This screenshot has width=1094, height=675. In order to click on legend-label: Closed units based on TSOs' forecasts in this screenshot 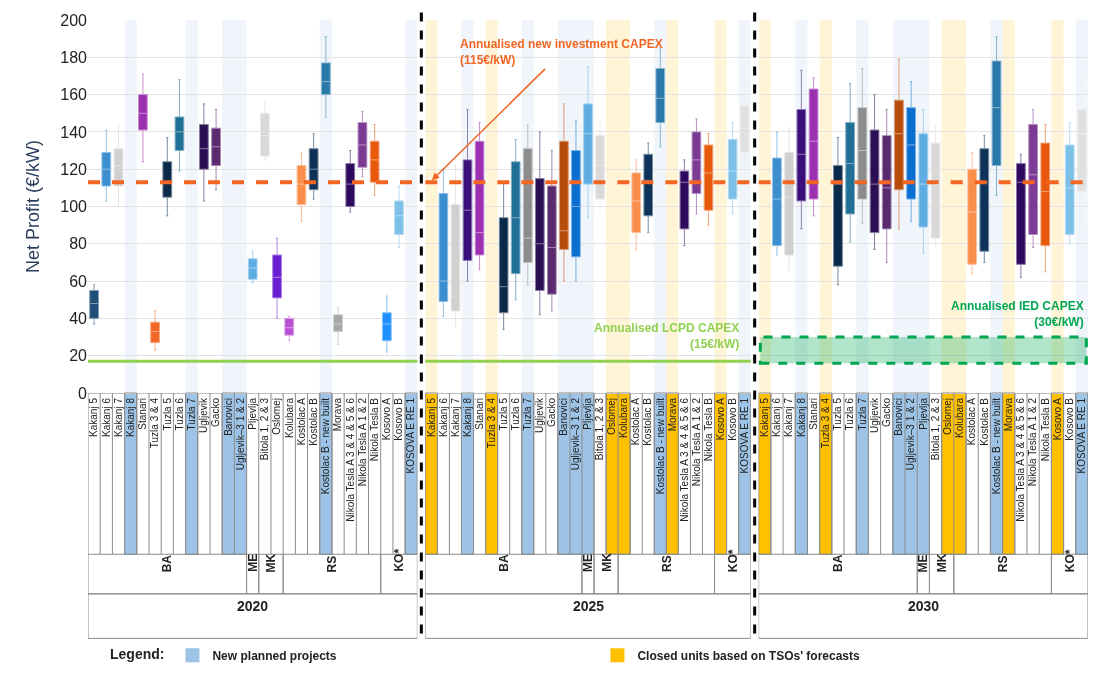, I will do `click(749, 655)`.